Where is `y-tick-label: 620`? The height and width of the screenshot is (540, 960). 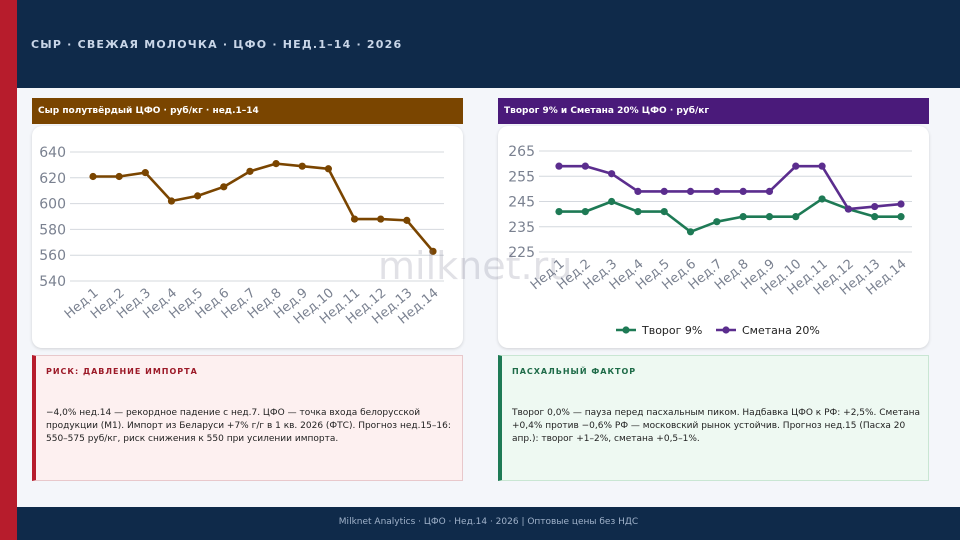 y-tick-label: 620 is located at coordinates (52, 179).